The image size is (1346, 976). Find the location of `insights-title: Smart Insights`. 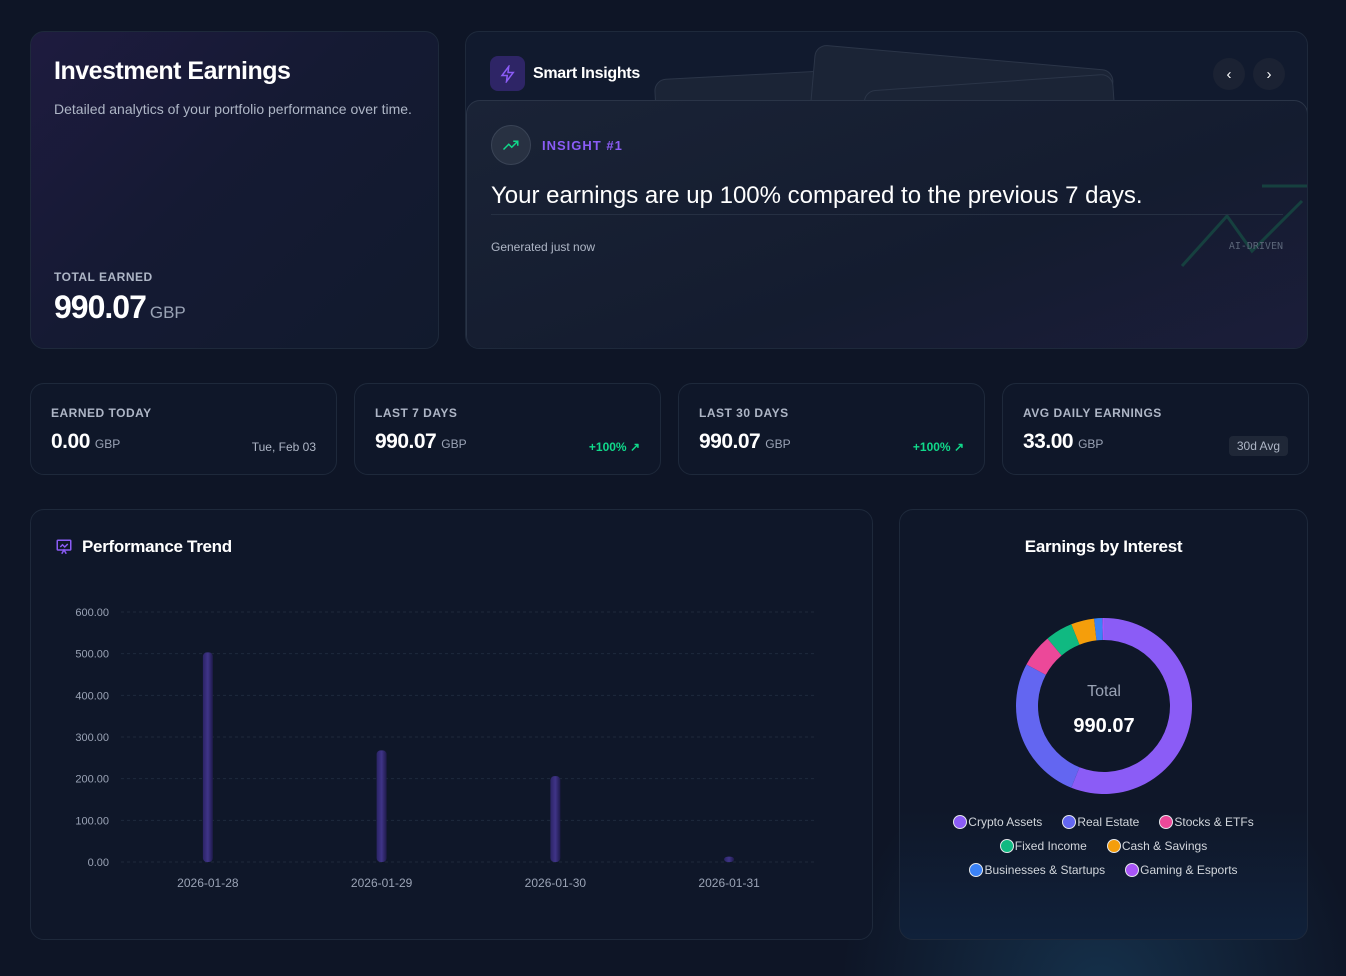

insights-title: Smart Insights is located at coordinates (586, 73).